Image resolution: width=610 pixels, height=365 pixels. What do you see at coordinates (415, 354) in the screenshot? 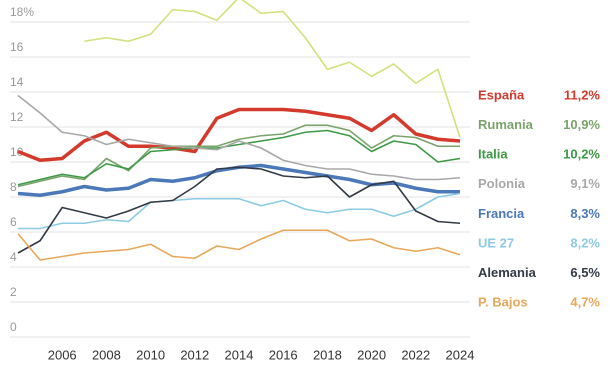
I see `x-tick-label: 2022` at bounding box center [415, 354].